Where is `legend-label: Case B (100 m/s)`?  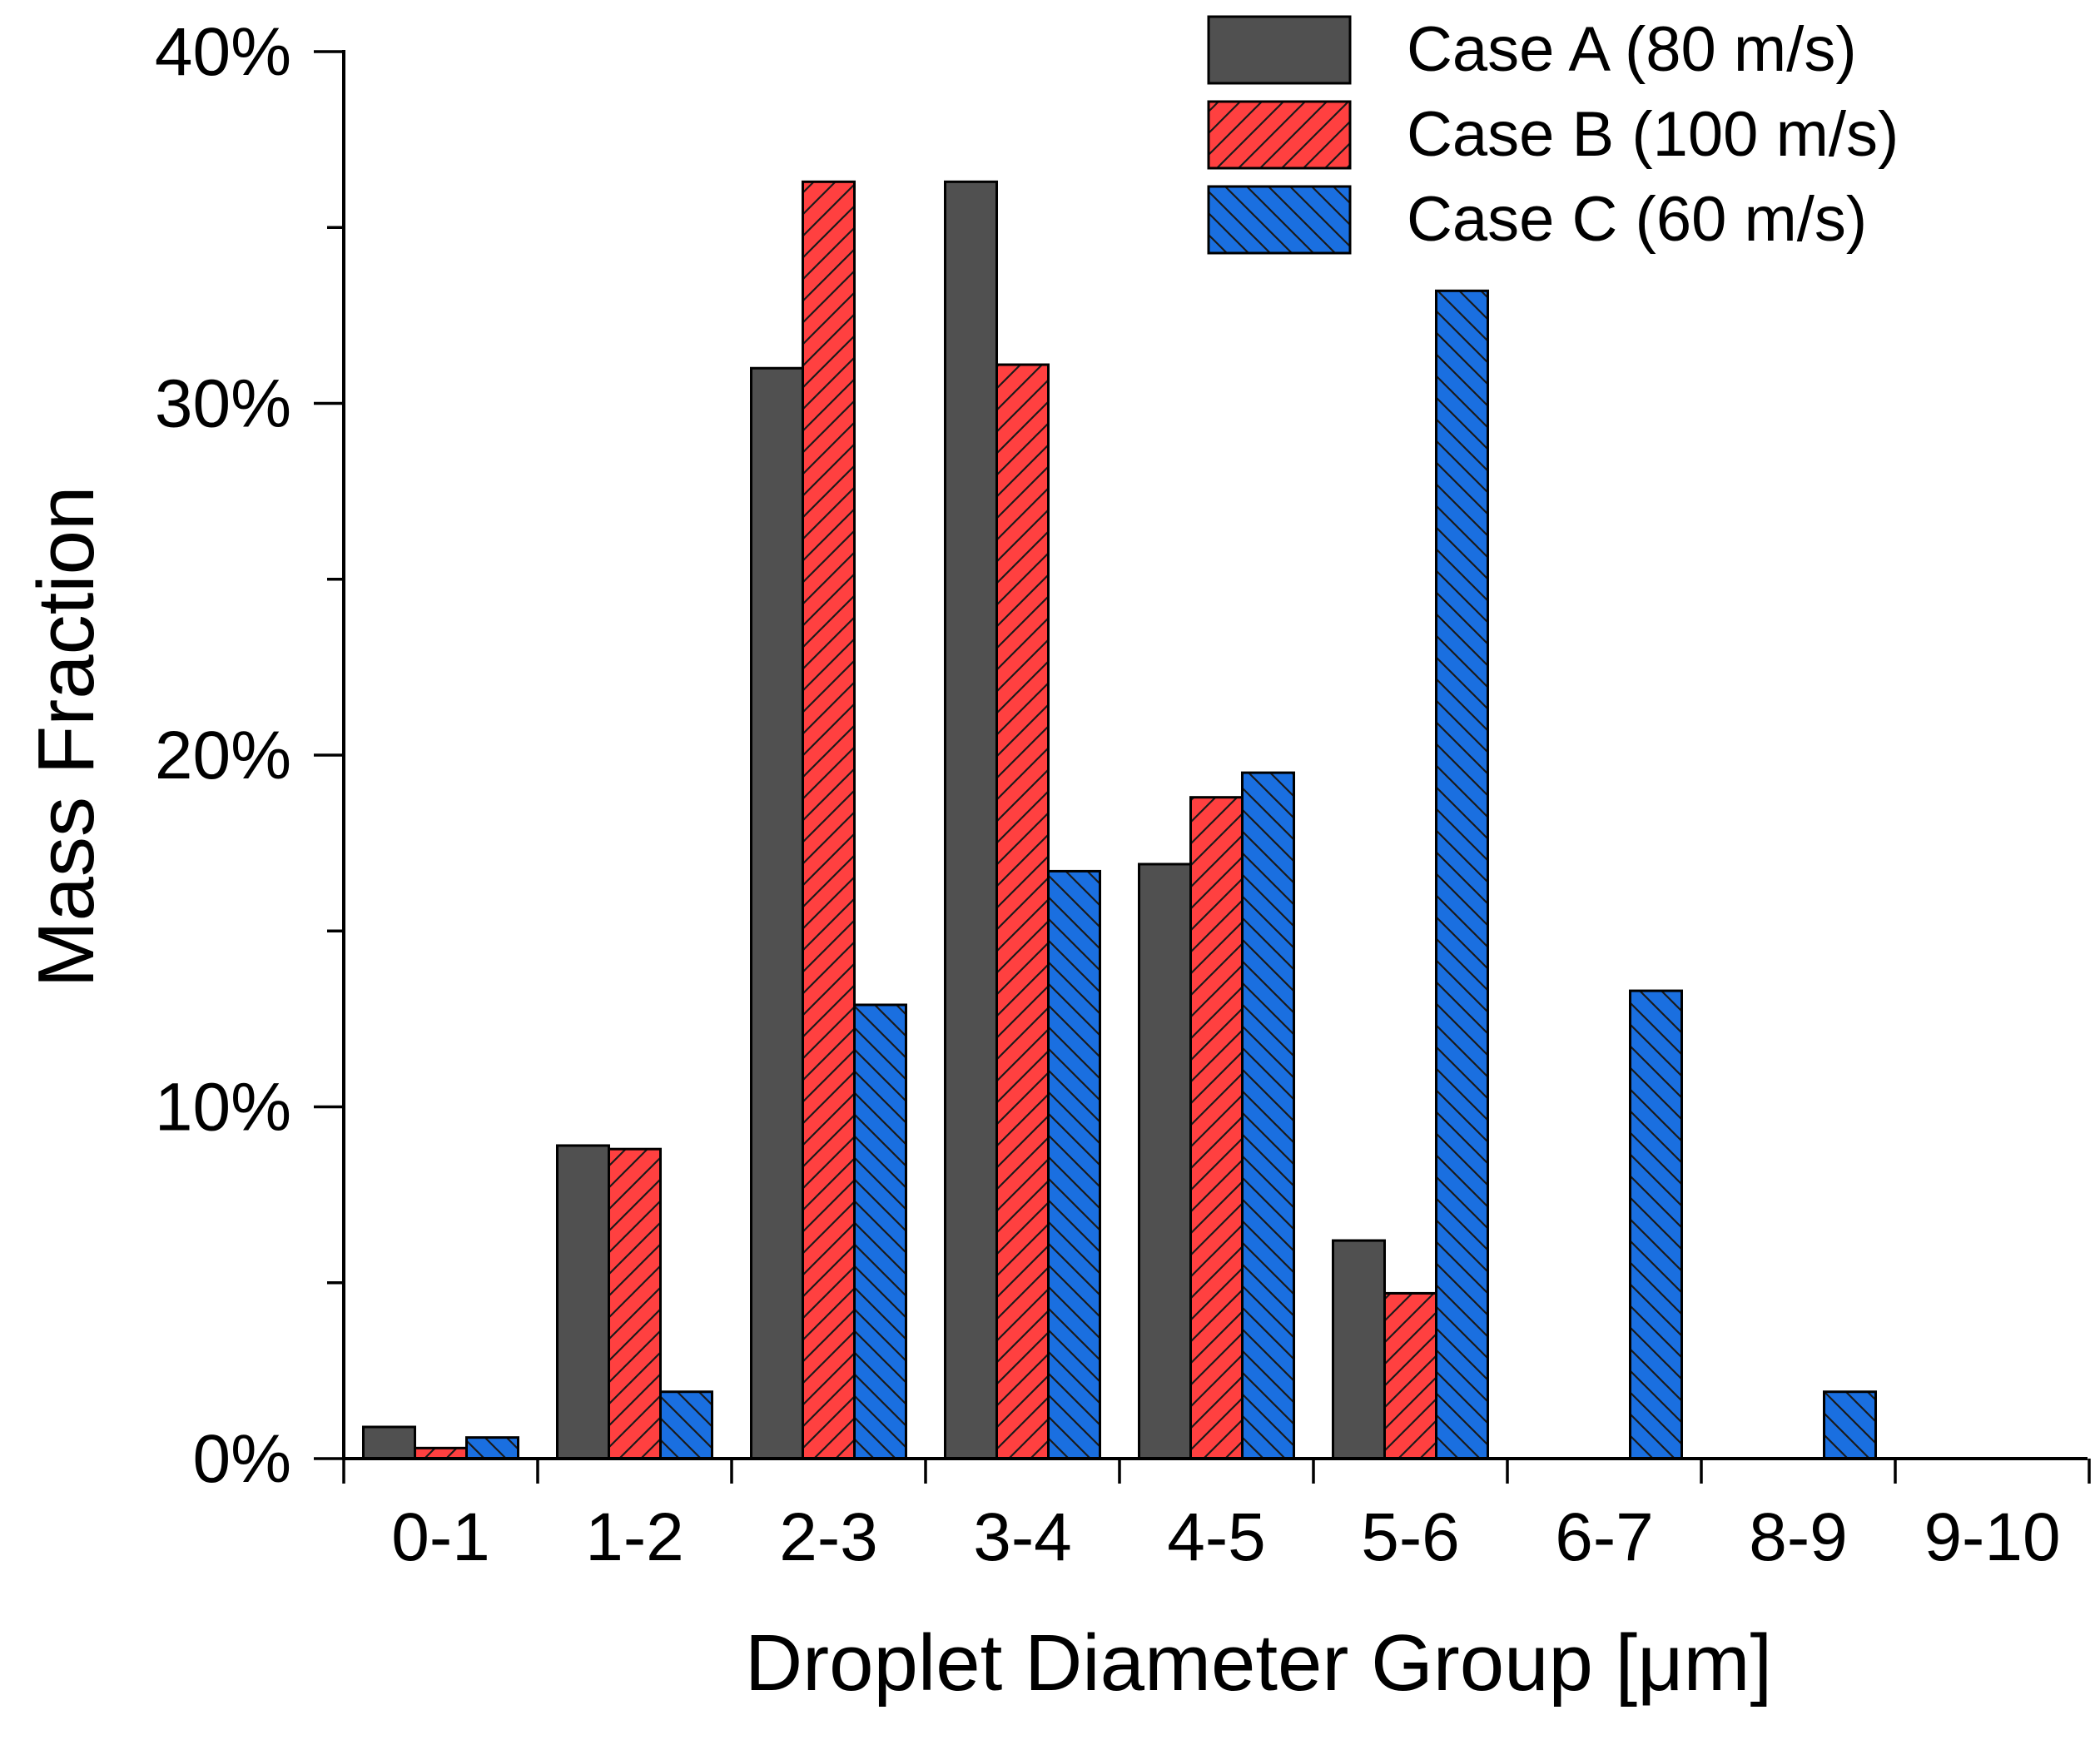
legend-label: Case B (100 m/s) is located at coordinates (1653, 134).